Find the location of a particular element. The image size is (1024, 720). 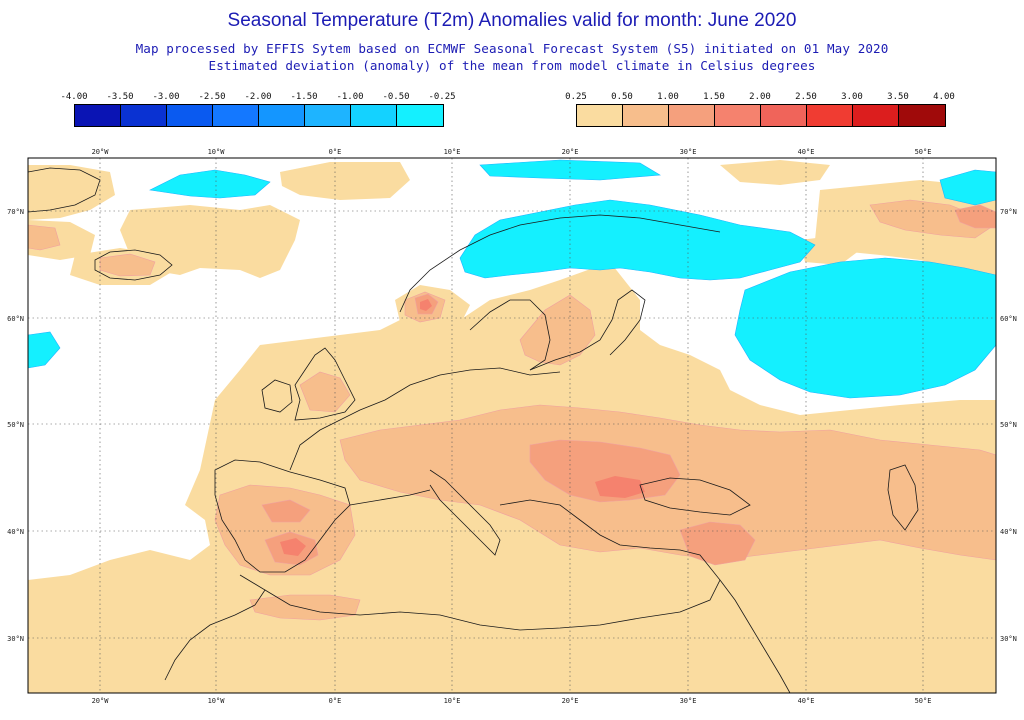

colorbar-tick-label: -3.00 is located at coordinates (166, 97).